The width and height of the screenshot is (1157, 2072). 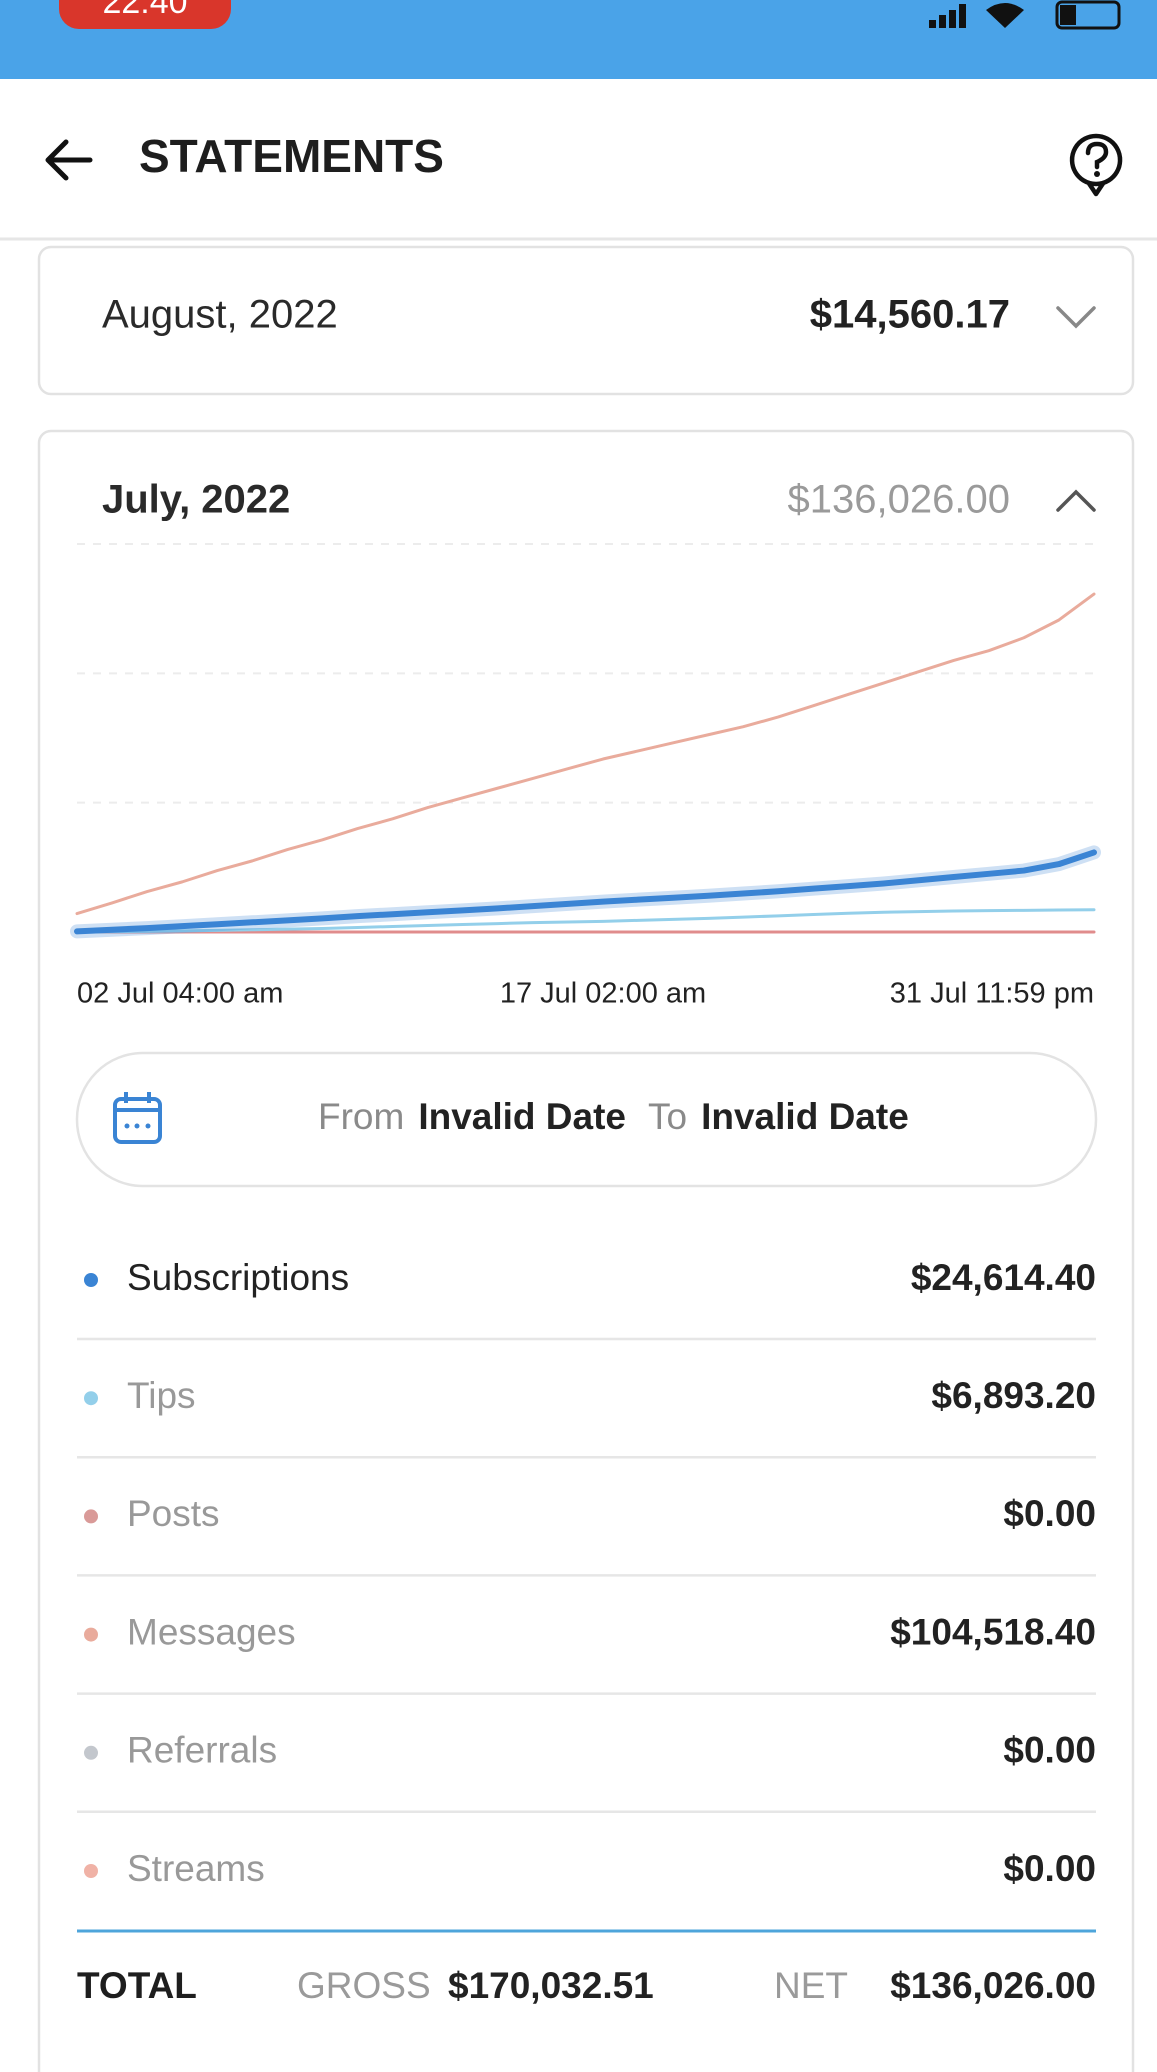 I want to click on statement-amount: $136,026.00, so click(x=899, y=500).